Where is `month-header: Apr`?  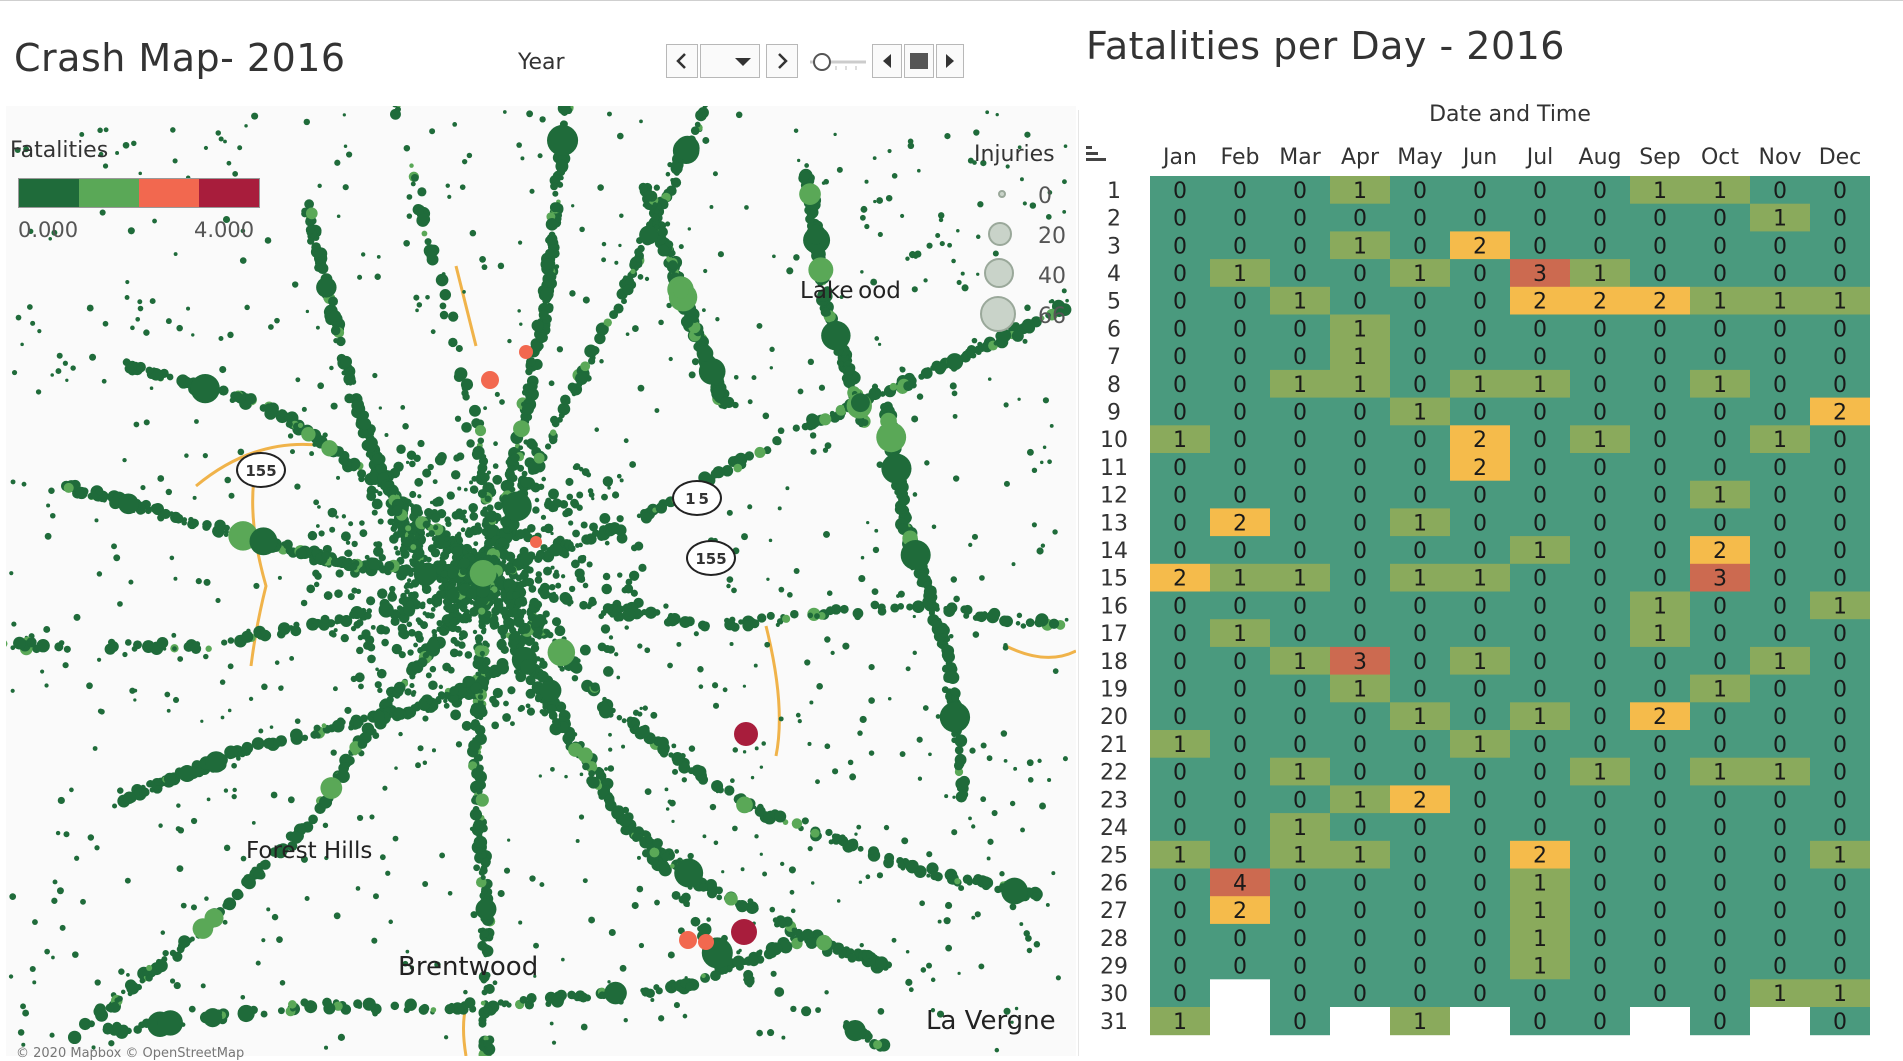
month-header: Apr is located at coordinates (1360, 157).